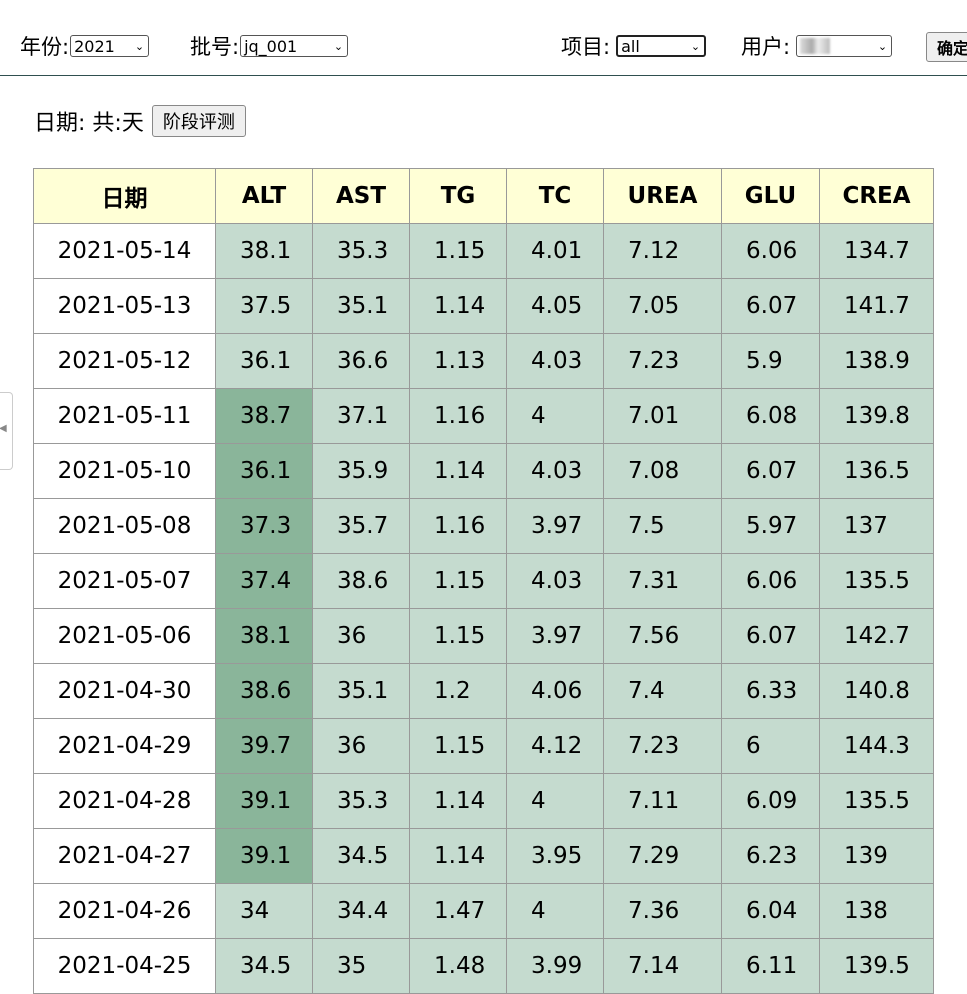  What do you see at coordinates (458, 966) in the screenshot?
I see `cell-tg: 1.48` at bounding box center [458, 966].